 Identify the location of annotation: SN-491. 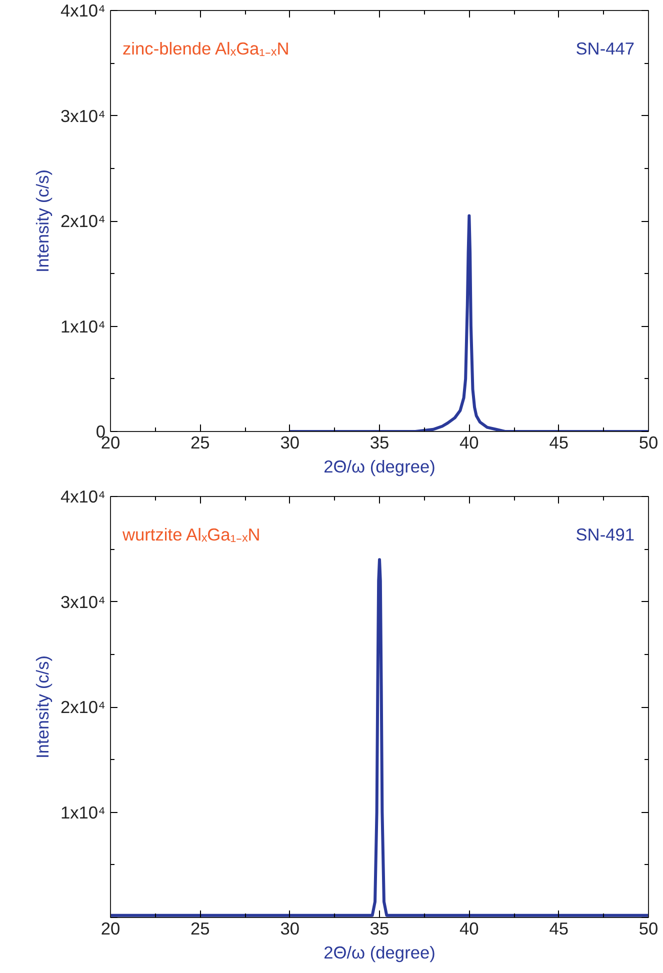
(605, 534).